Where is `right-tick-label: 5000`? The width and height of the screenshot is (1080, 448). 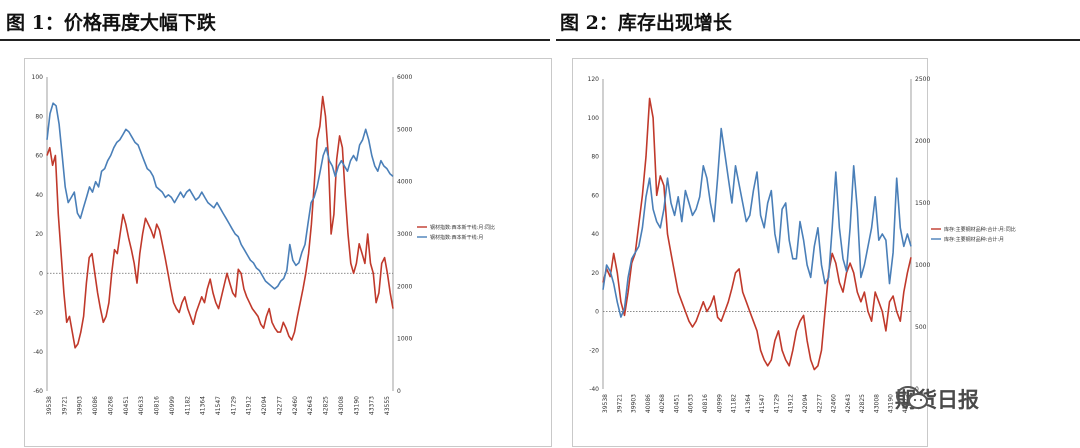 right-tick-label: 5000 is located at coordinates (404, 129).